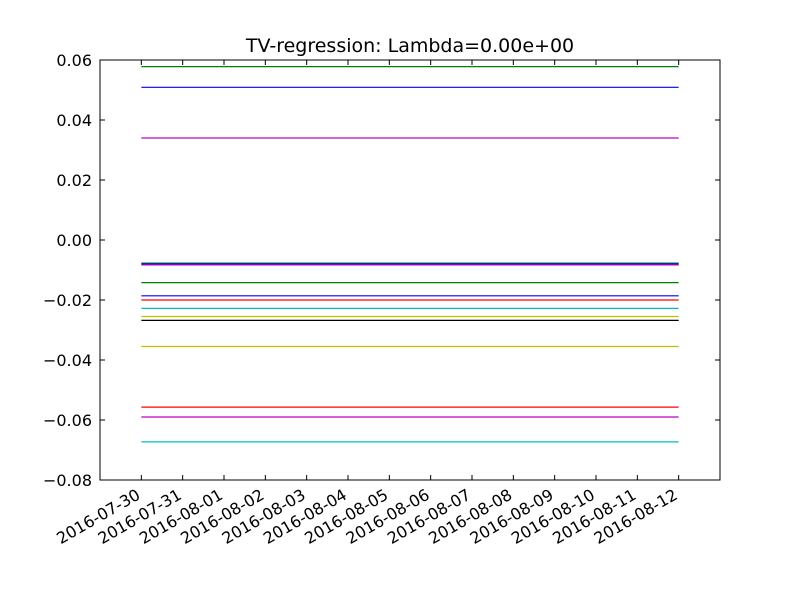  Describe the element at coordinates (74, 240) in the screenshot. I see `y-tick-label: 0.00` at that location.